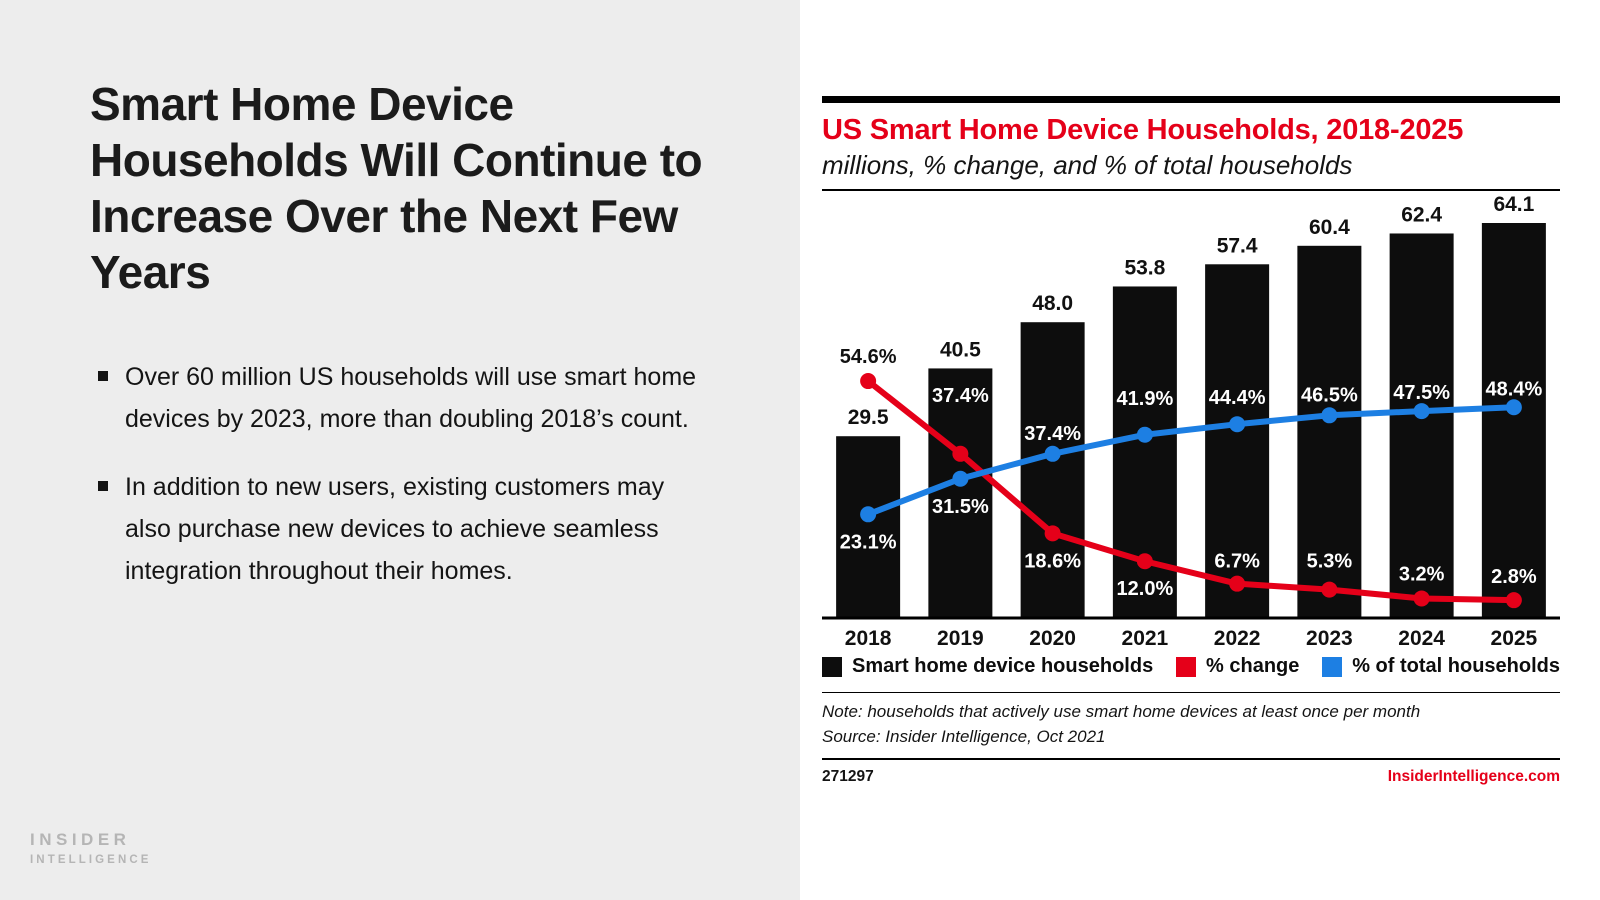 The width and height of the screenshot is (1600, 900). Describe the element at coordinates (1514, 638) in the screenshot. I see `svg-text: 2025` at that location.